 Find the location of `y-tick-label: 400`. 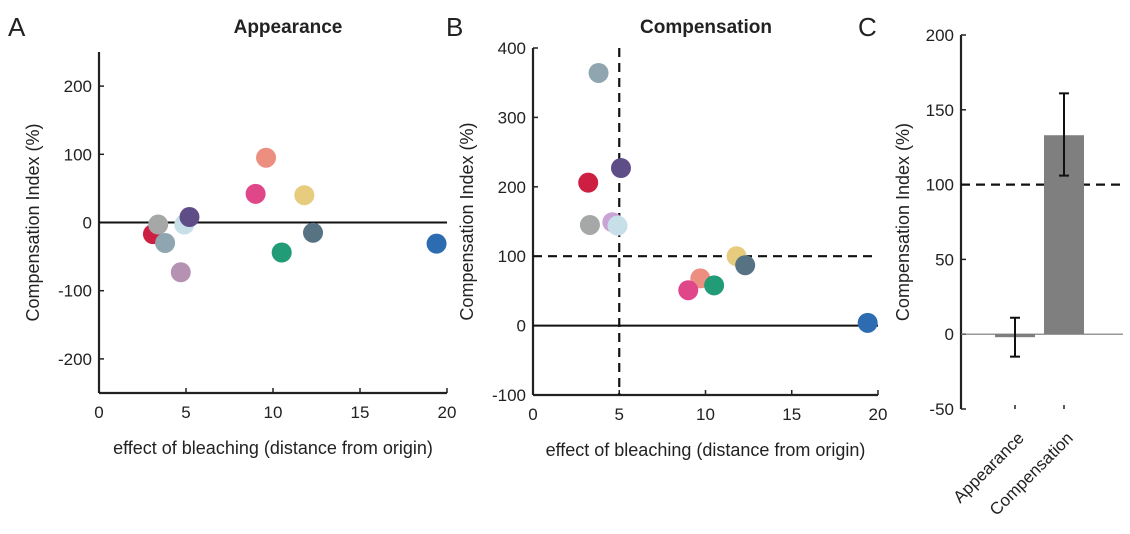

y-tick-label: 400 is located at coordinates (512, 48).